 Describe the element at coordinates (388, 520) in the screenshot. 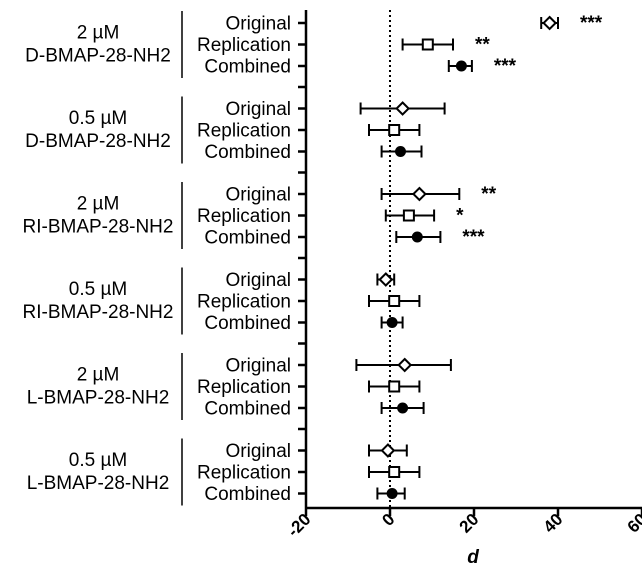

I see `x-tick-label: 0` at that location.